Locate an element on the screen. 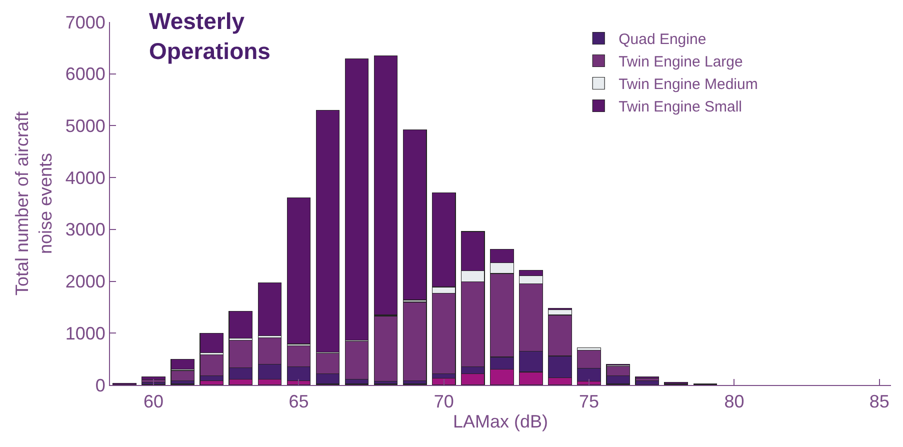  x-tick-label: 70 is located at coordinates (444, 402).